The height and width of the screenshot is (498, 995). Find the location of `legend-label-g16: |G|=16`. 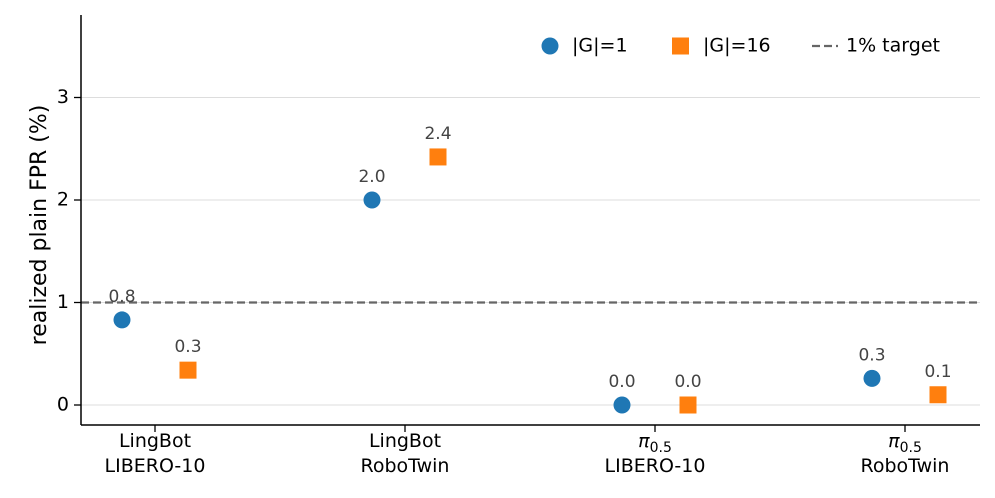

legend-label-g16: |G|=16 is located at coordinates (737, 46).